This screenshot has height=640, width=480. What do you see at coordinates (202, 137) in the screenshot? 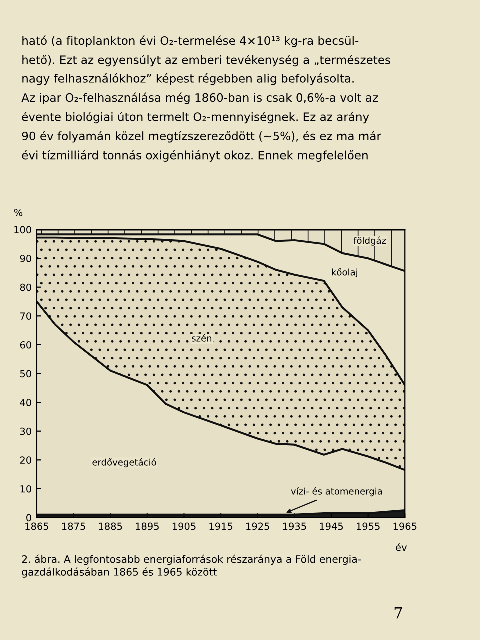
I see `text: 90 év folyamán közel megtízszereződött (~5%), és ez ma már` at bounding box center [202, 137].